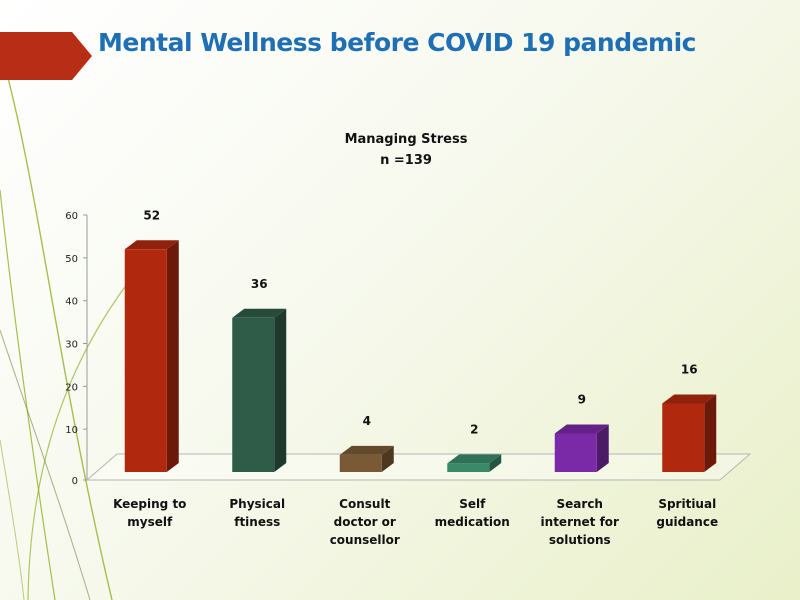 Image resolution: width=800 pixels, height=600 pixels. I want to click on data-label: 36, so click(259, 284).